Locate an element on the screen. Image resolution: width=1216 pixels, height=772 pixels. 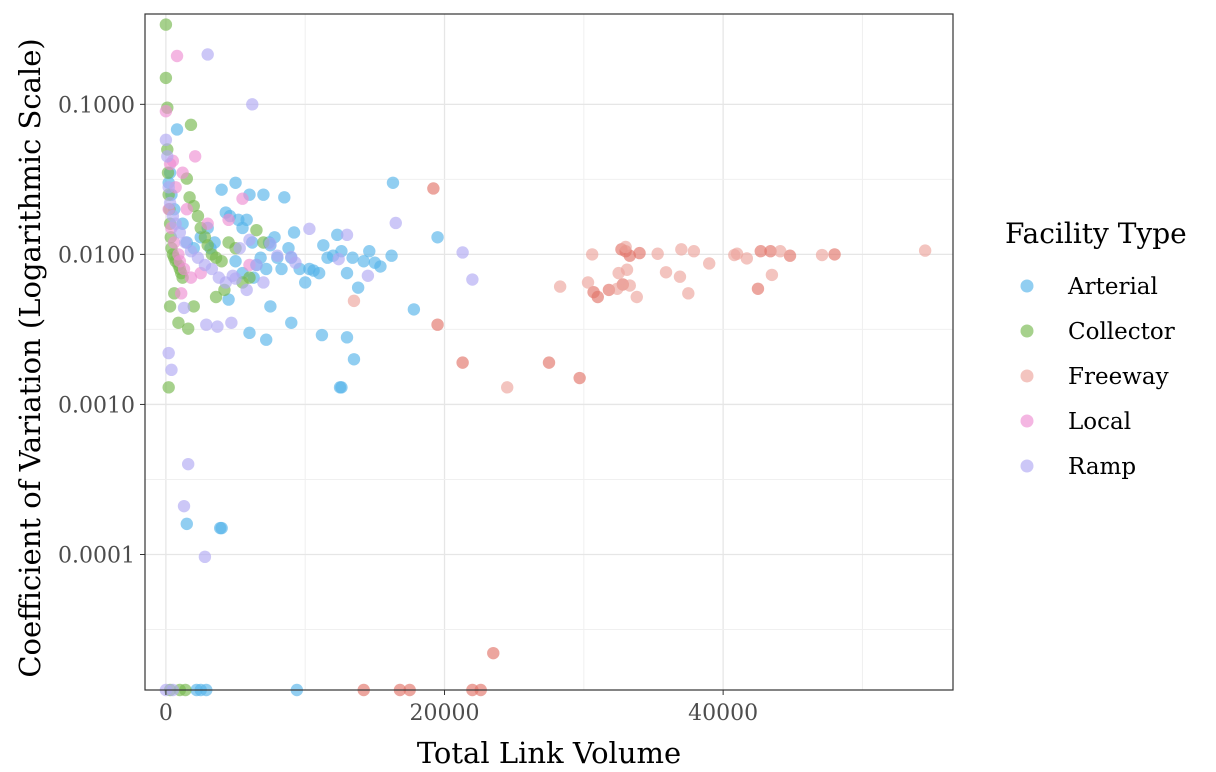
legend-label: Arterial is located at coordinates (1112, 287).